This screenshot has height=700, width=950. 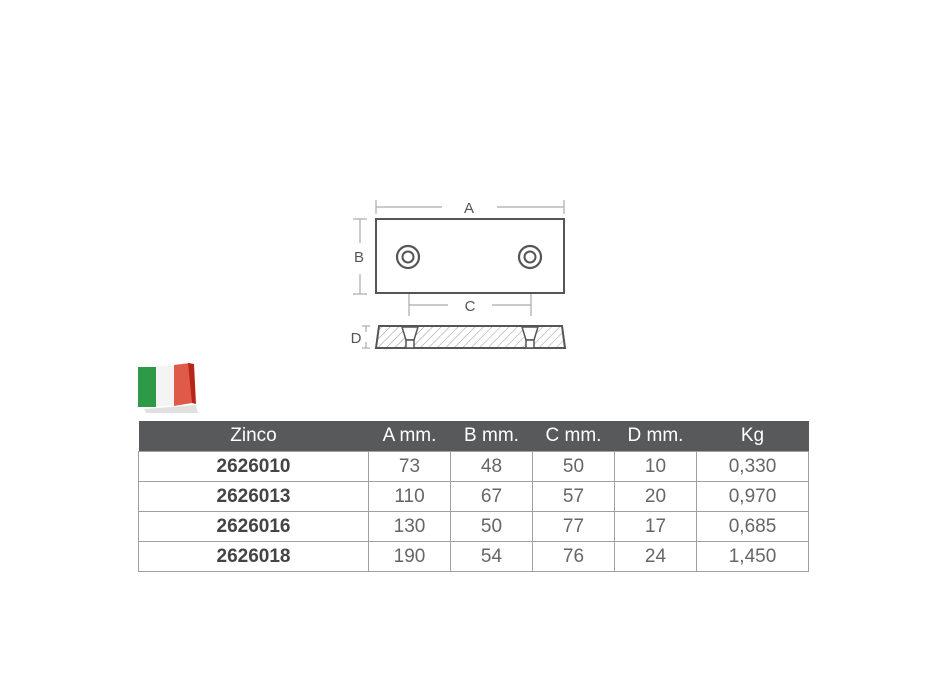 I want to click on column-header: C mm., so click(x=573, y=436).